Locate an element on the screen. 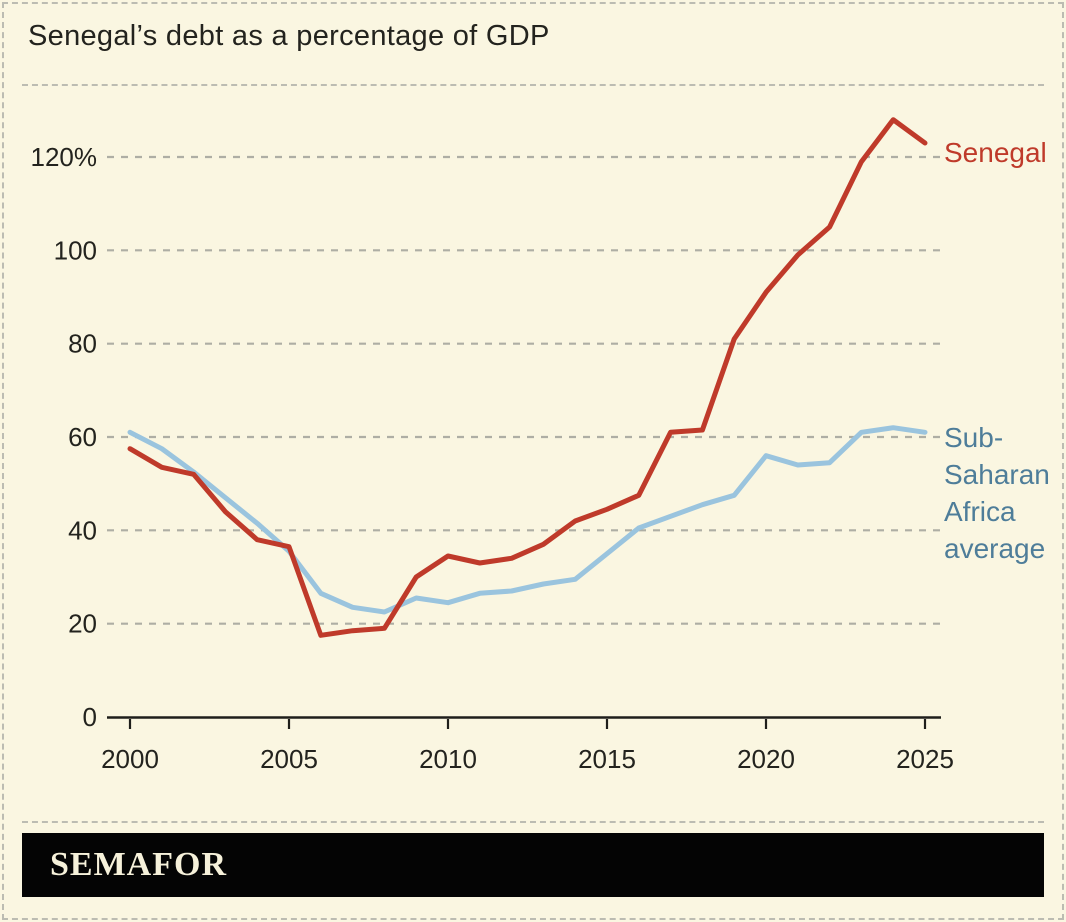 The image size is (1066, 922). separator-bottom is located at coordinates (533, 822).